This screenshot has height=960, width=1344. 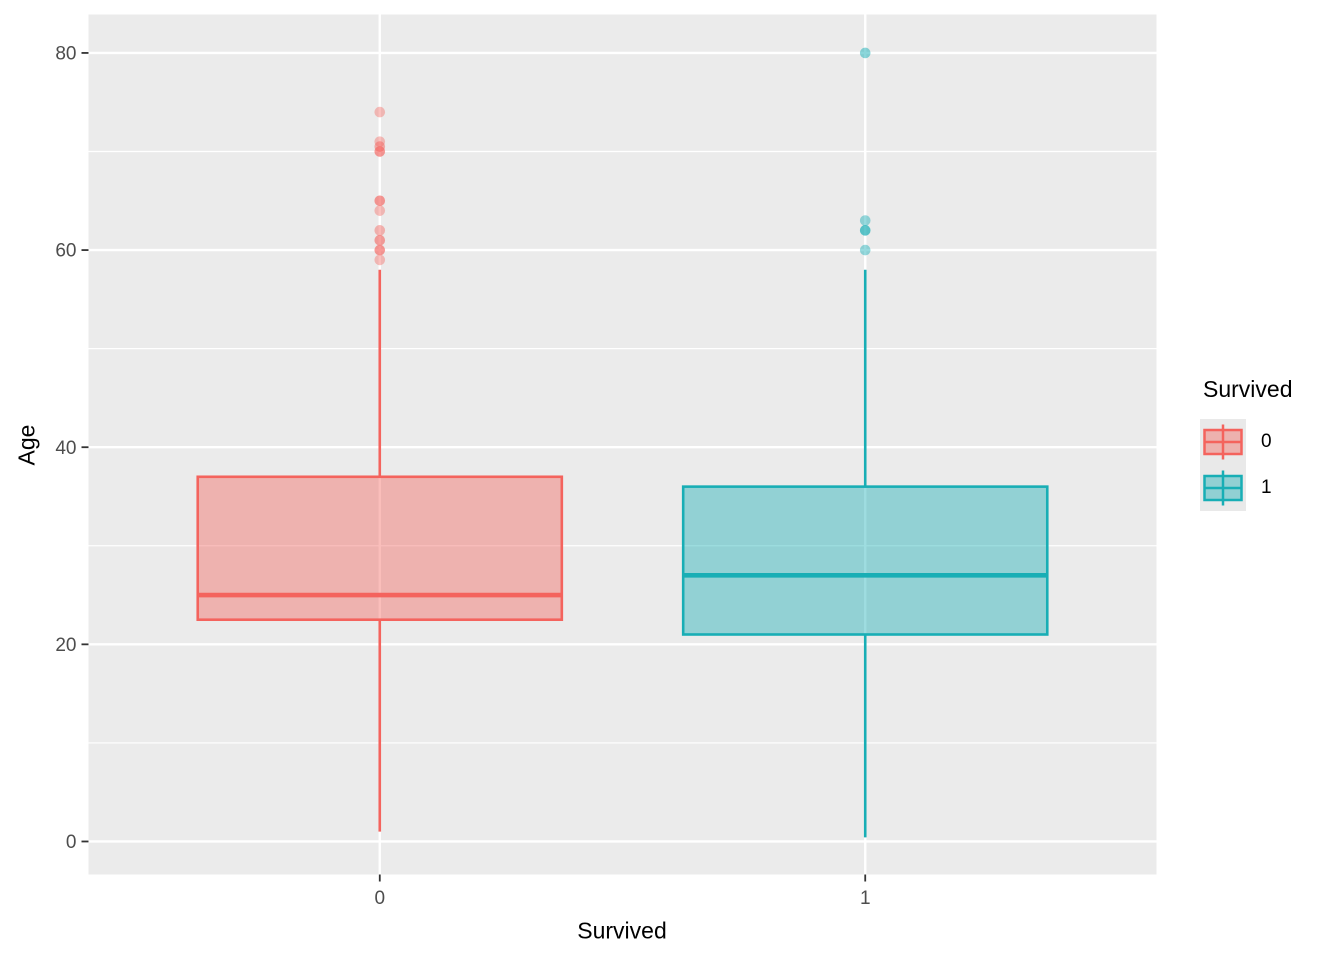 I want to click on legend-title: Survived, so click(x=1248, y=389).